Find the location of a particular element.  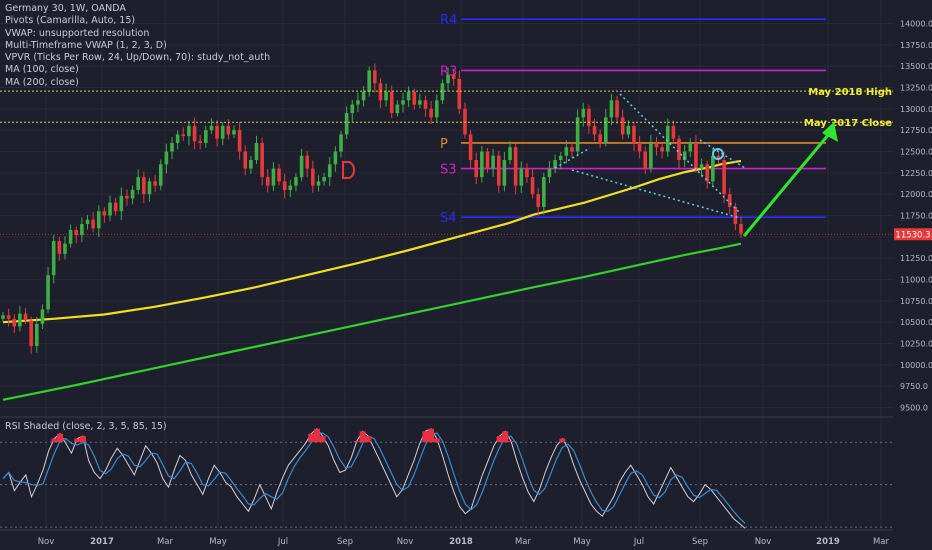

rsi-line is located at coordinates (374, 478).